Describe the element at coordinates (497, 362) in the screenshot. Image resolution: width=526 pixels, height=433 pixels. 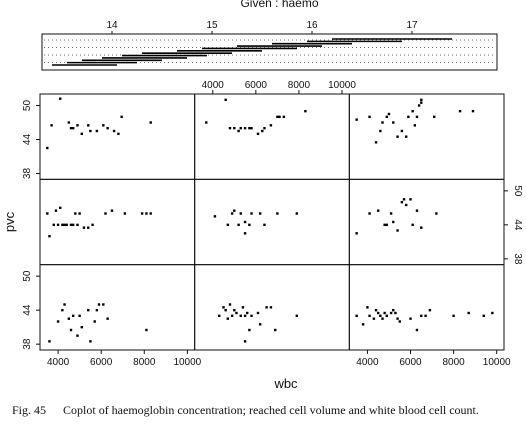
I see `x-tick-label: 10000` at that location.